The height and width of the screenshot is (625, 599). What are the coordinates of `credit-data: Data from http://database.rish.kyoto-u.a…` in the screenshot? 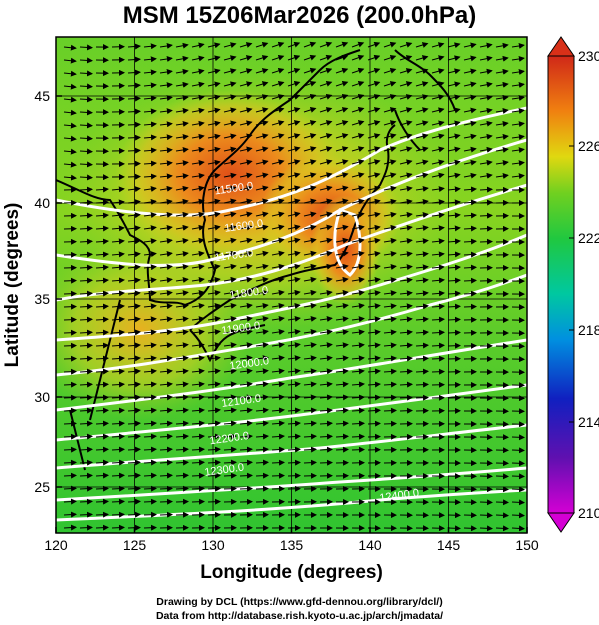 It's located at (299, 616).